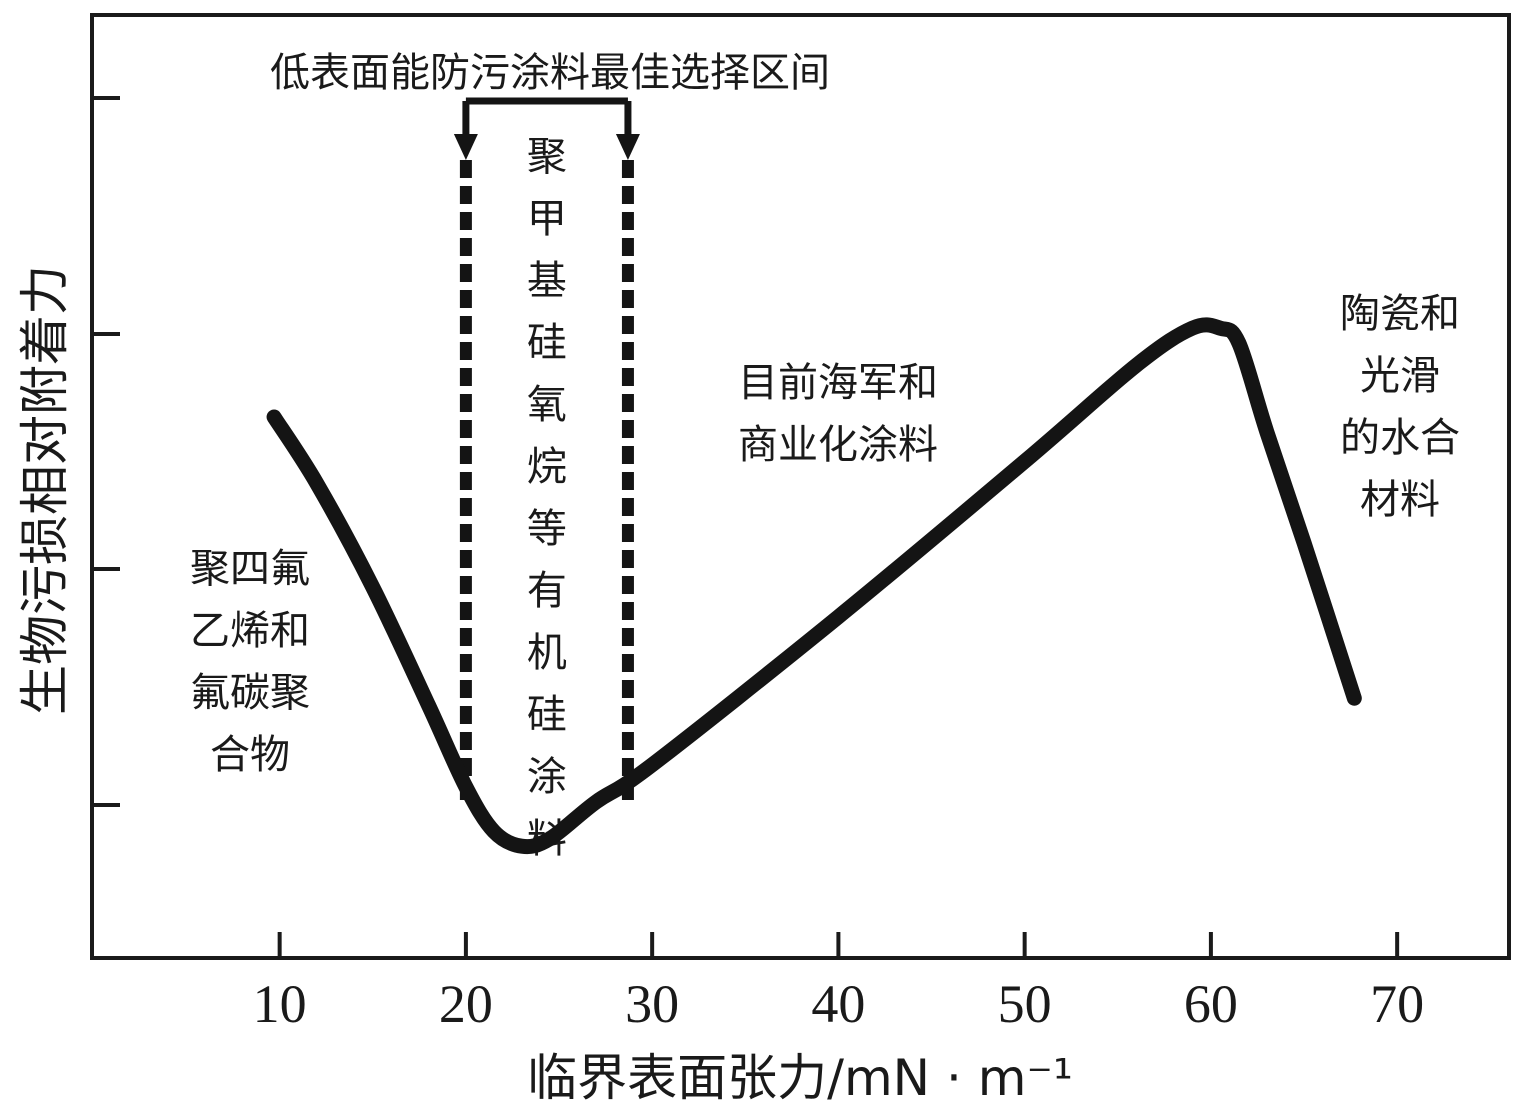 This screenshot has height=1117, width=1525. Describe the element at coordinates (547, 157) in the screenshot. I see `range-inner-char: 聚` at that location.